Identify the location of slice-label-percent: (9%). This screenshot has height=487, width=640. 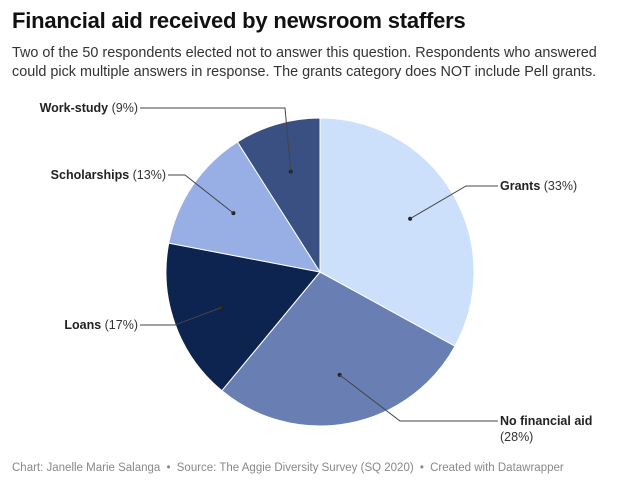
(123, 108).